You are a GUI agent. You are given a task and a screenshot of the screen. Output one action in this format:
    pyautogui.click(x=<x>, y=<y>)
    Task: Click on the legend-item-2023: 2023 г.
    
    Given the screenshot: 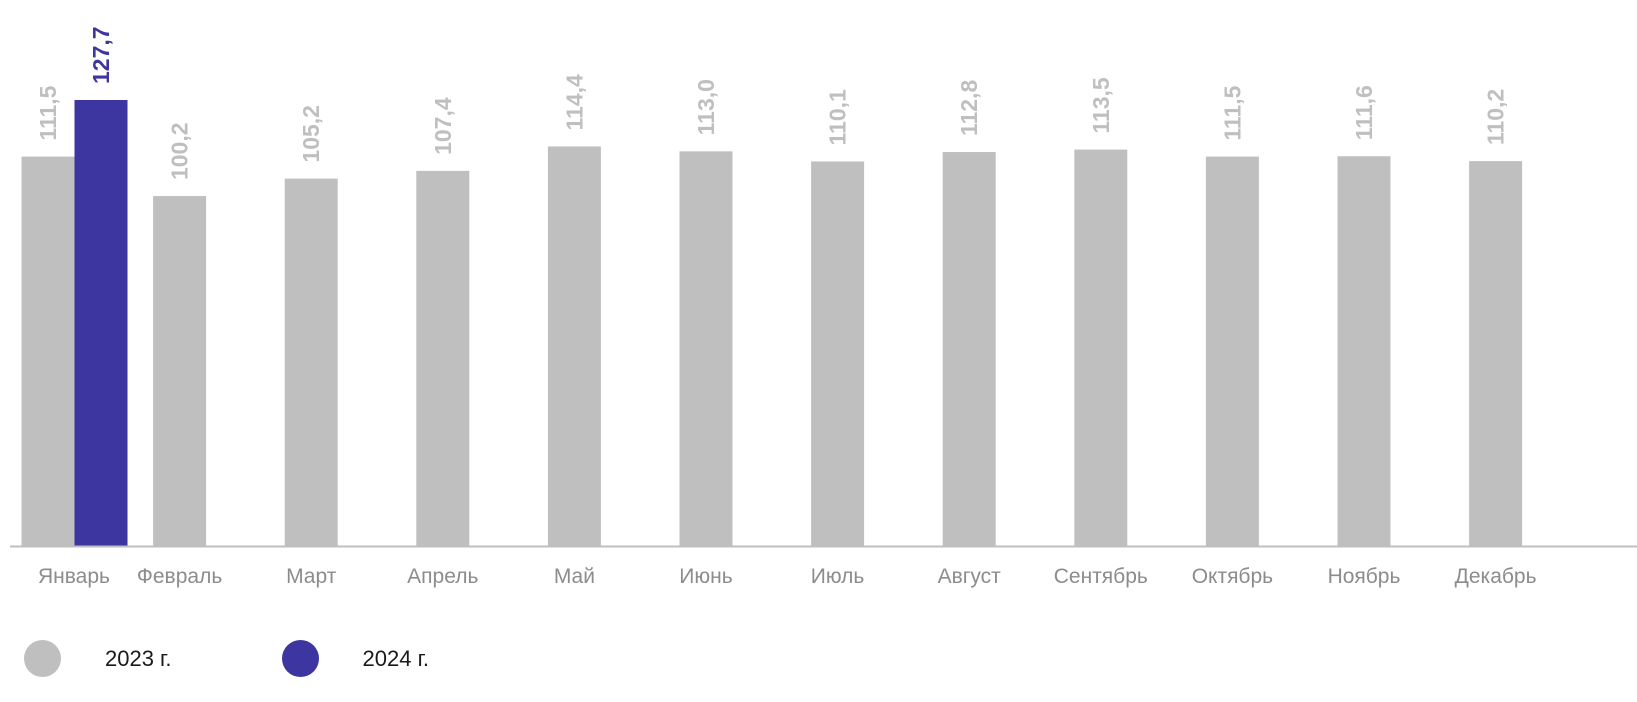 What is the action you would take?
    pyautogui.click(x=98, y=658)
    